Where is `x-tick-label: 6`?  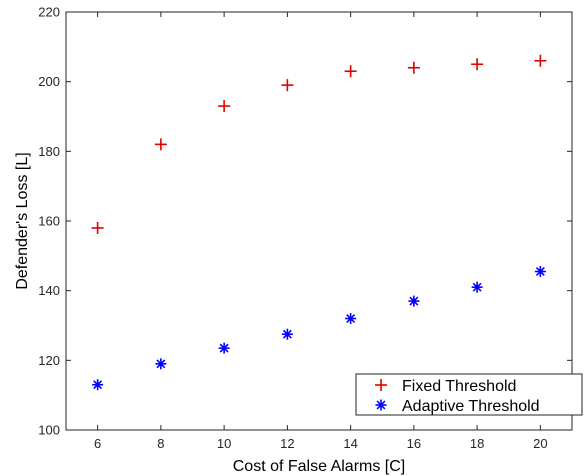 x-tick-label: 6 is located at coordinates (97, 443).